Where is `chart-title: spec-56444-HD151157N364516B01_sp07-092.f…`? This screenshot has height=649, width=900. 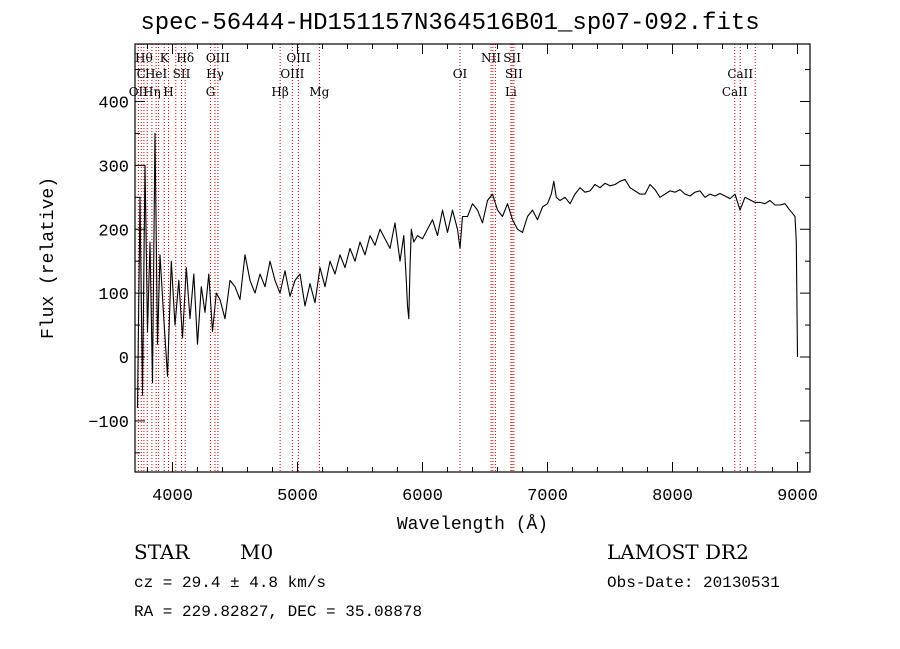 chart-title: spec-56444-HD151157N364516B01_sp07-092.f… is located at coordinates (450, 23).